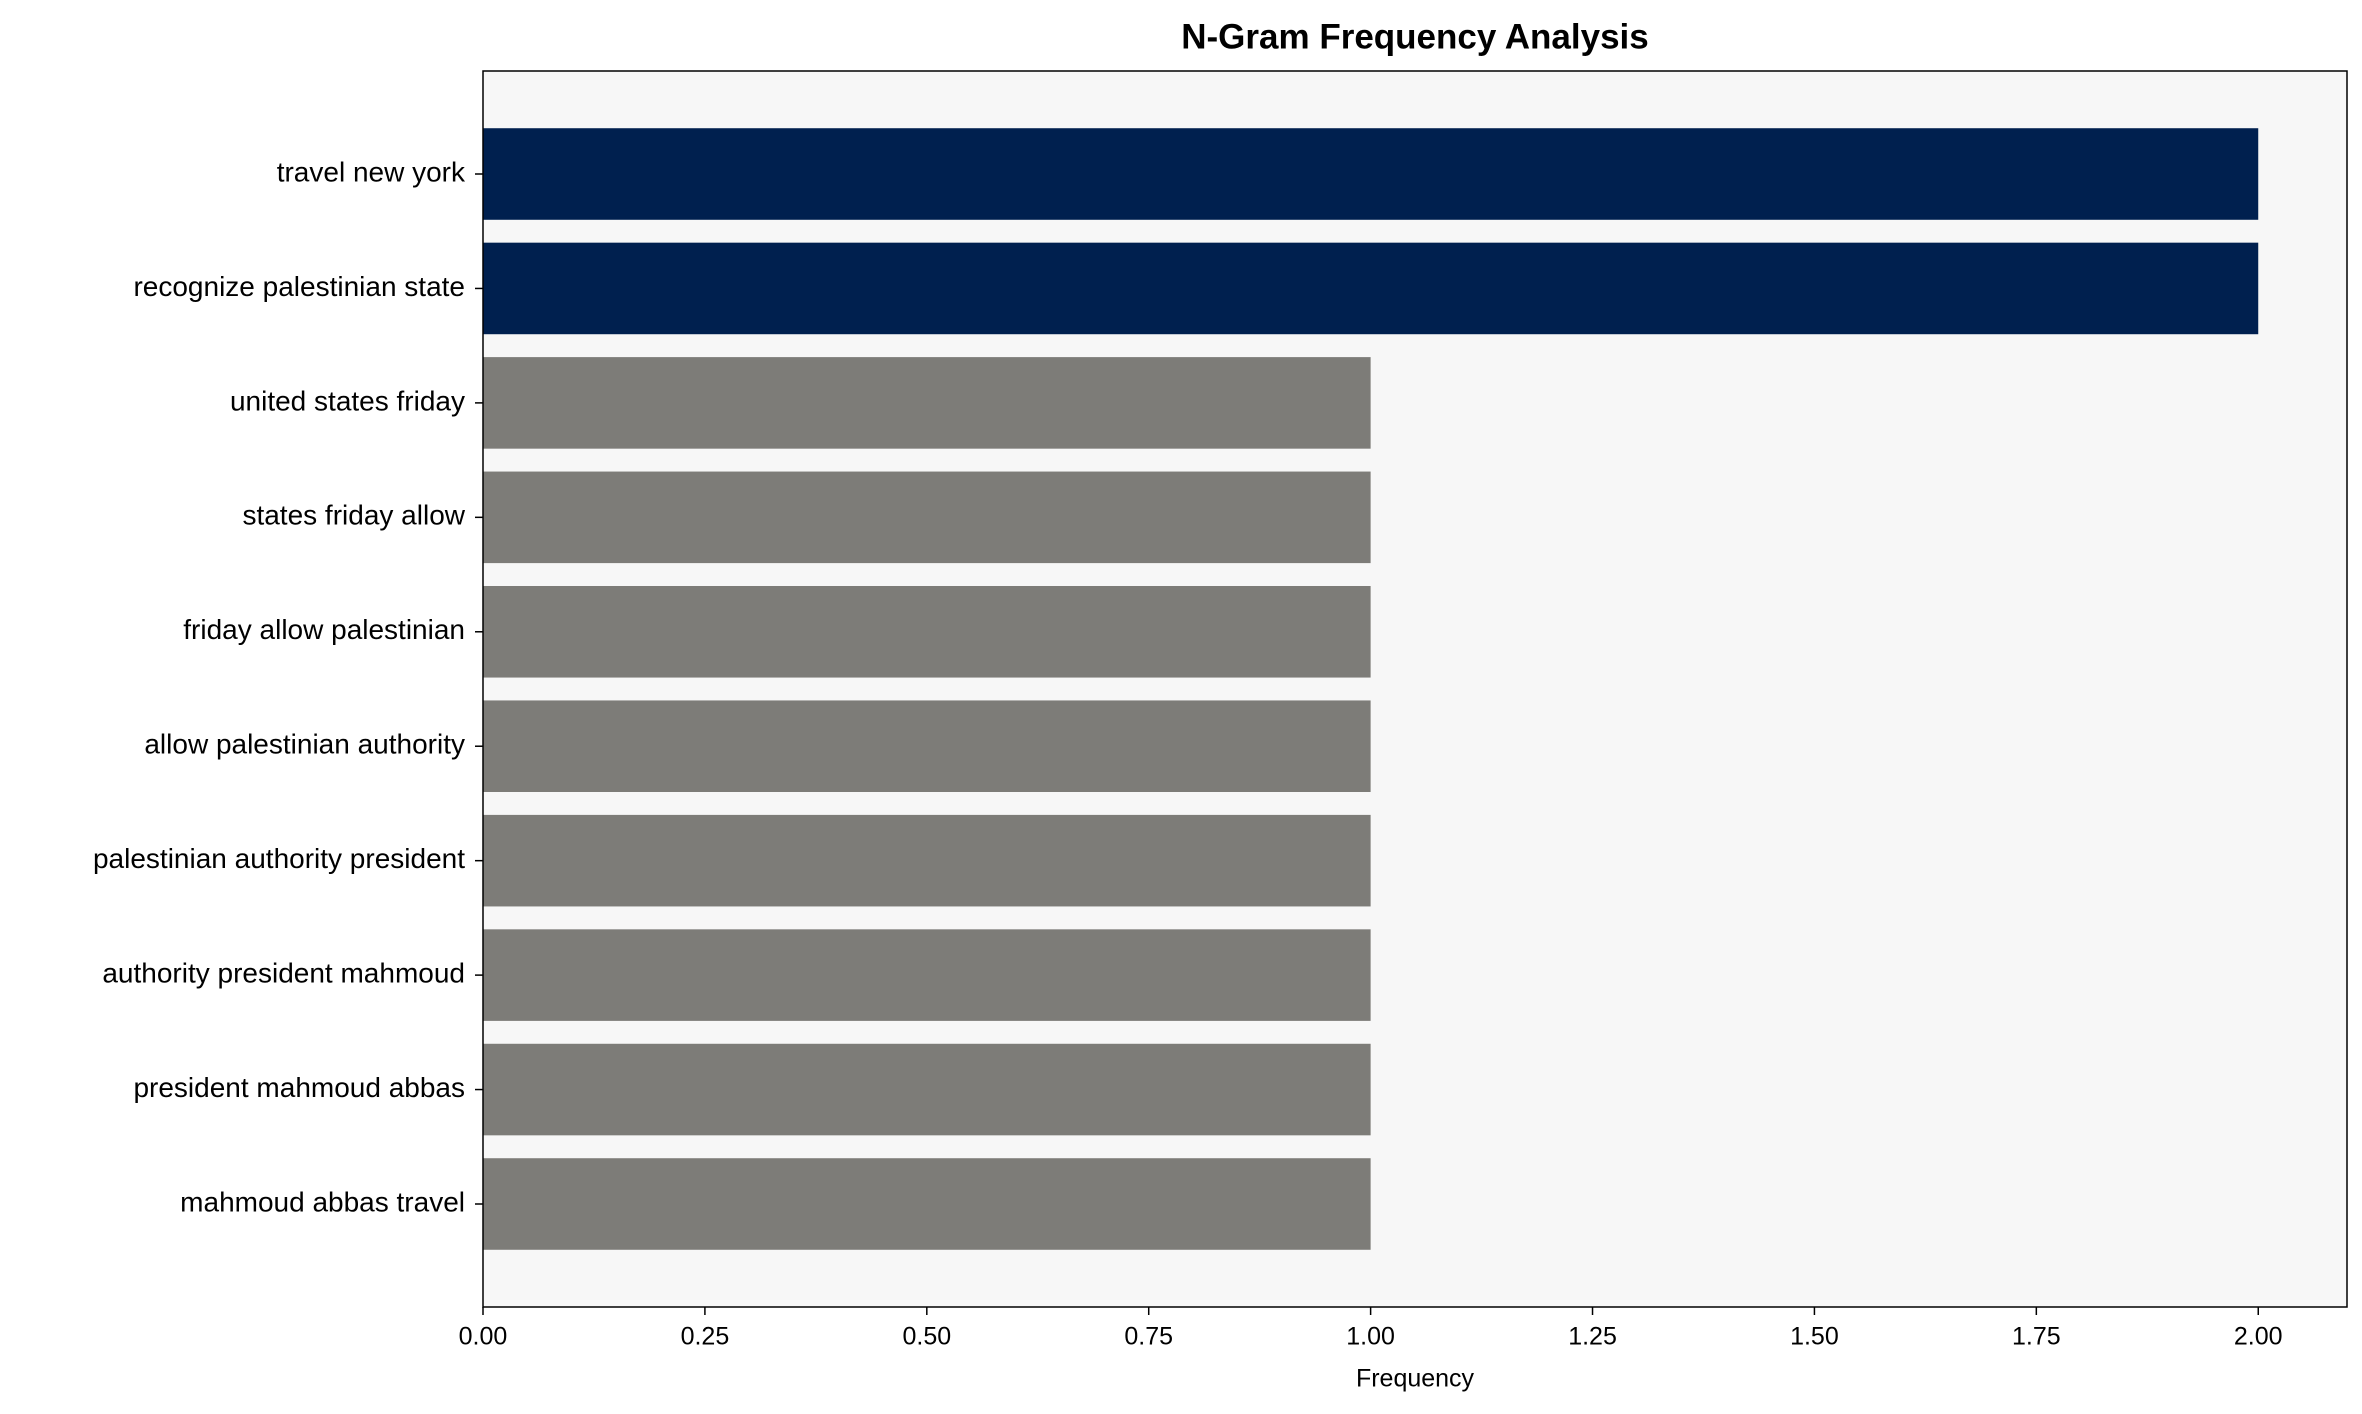 The height and width of the screenshot is (1414, 2362). What do you see at coordinates (322, 1201) in the screenshot?
I see `y-tick-label: mahmoud abbas travel` at bounding box center [322, 1201].